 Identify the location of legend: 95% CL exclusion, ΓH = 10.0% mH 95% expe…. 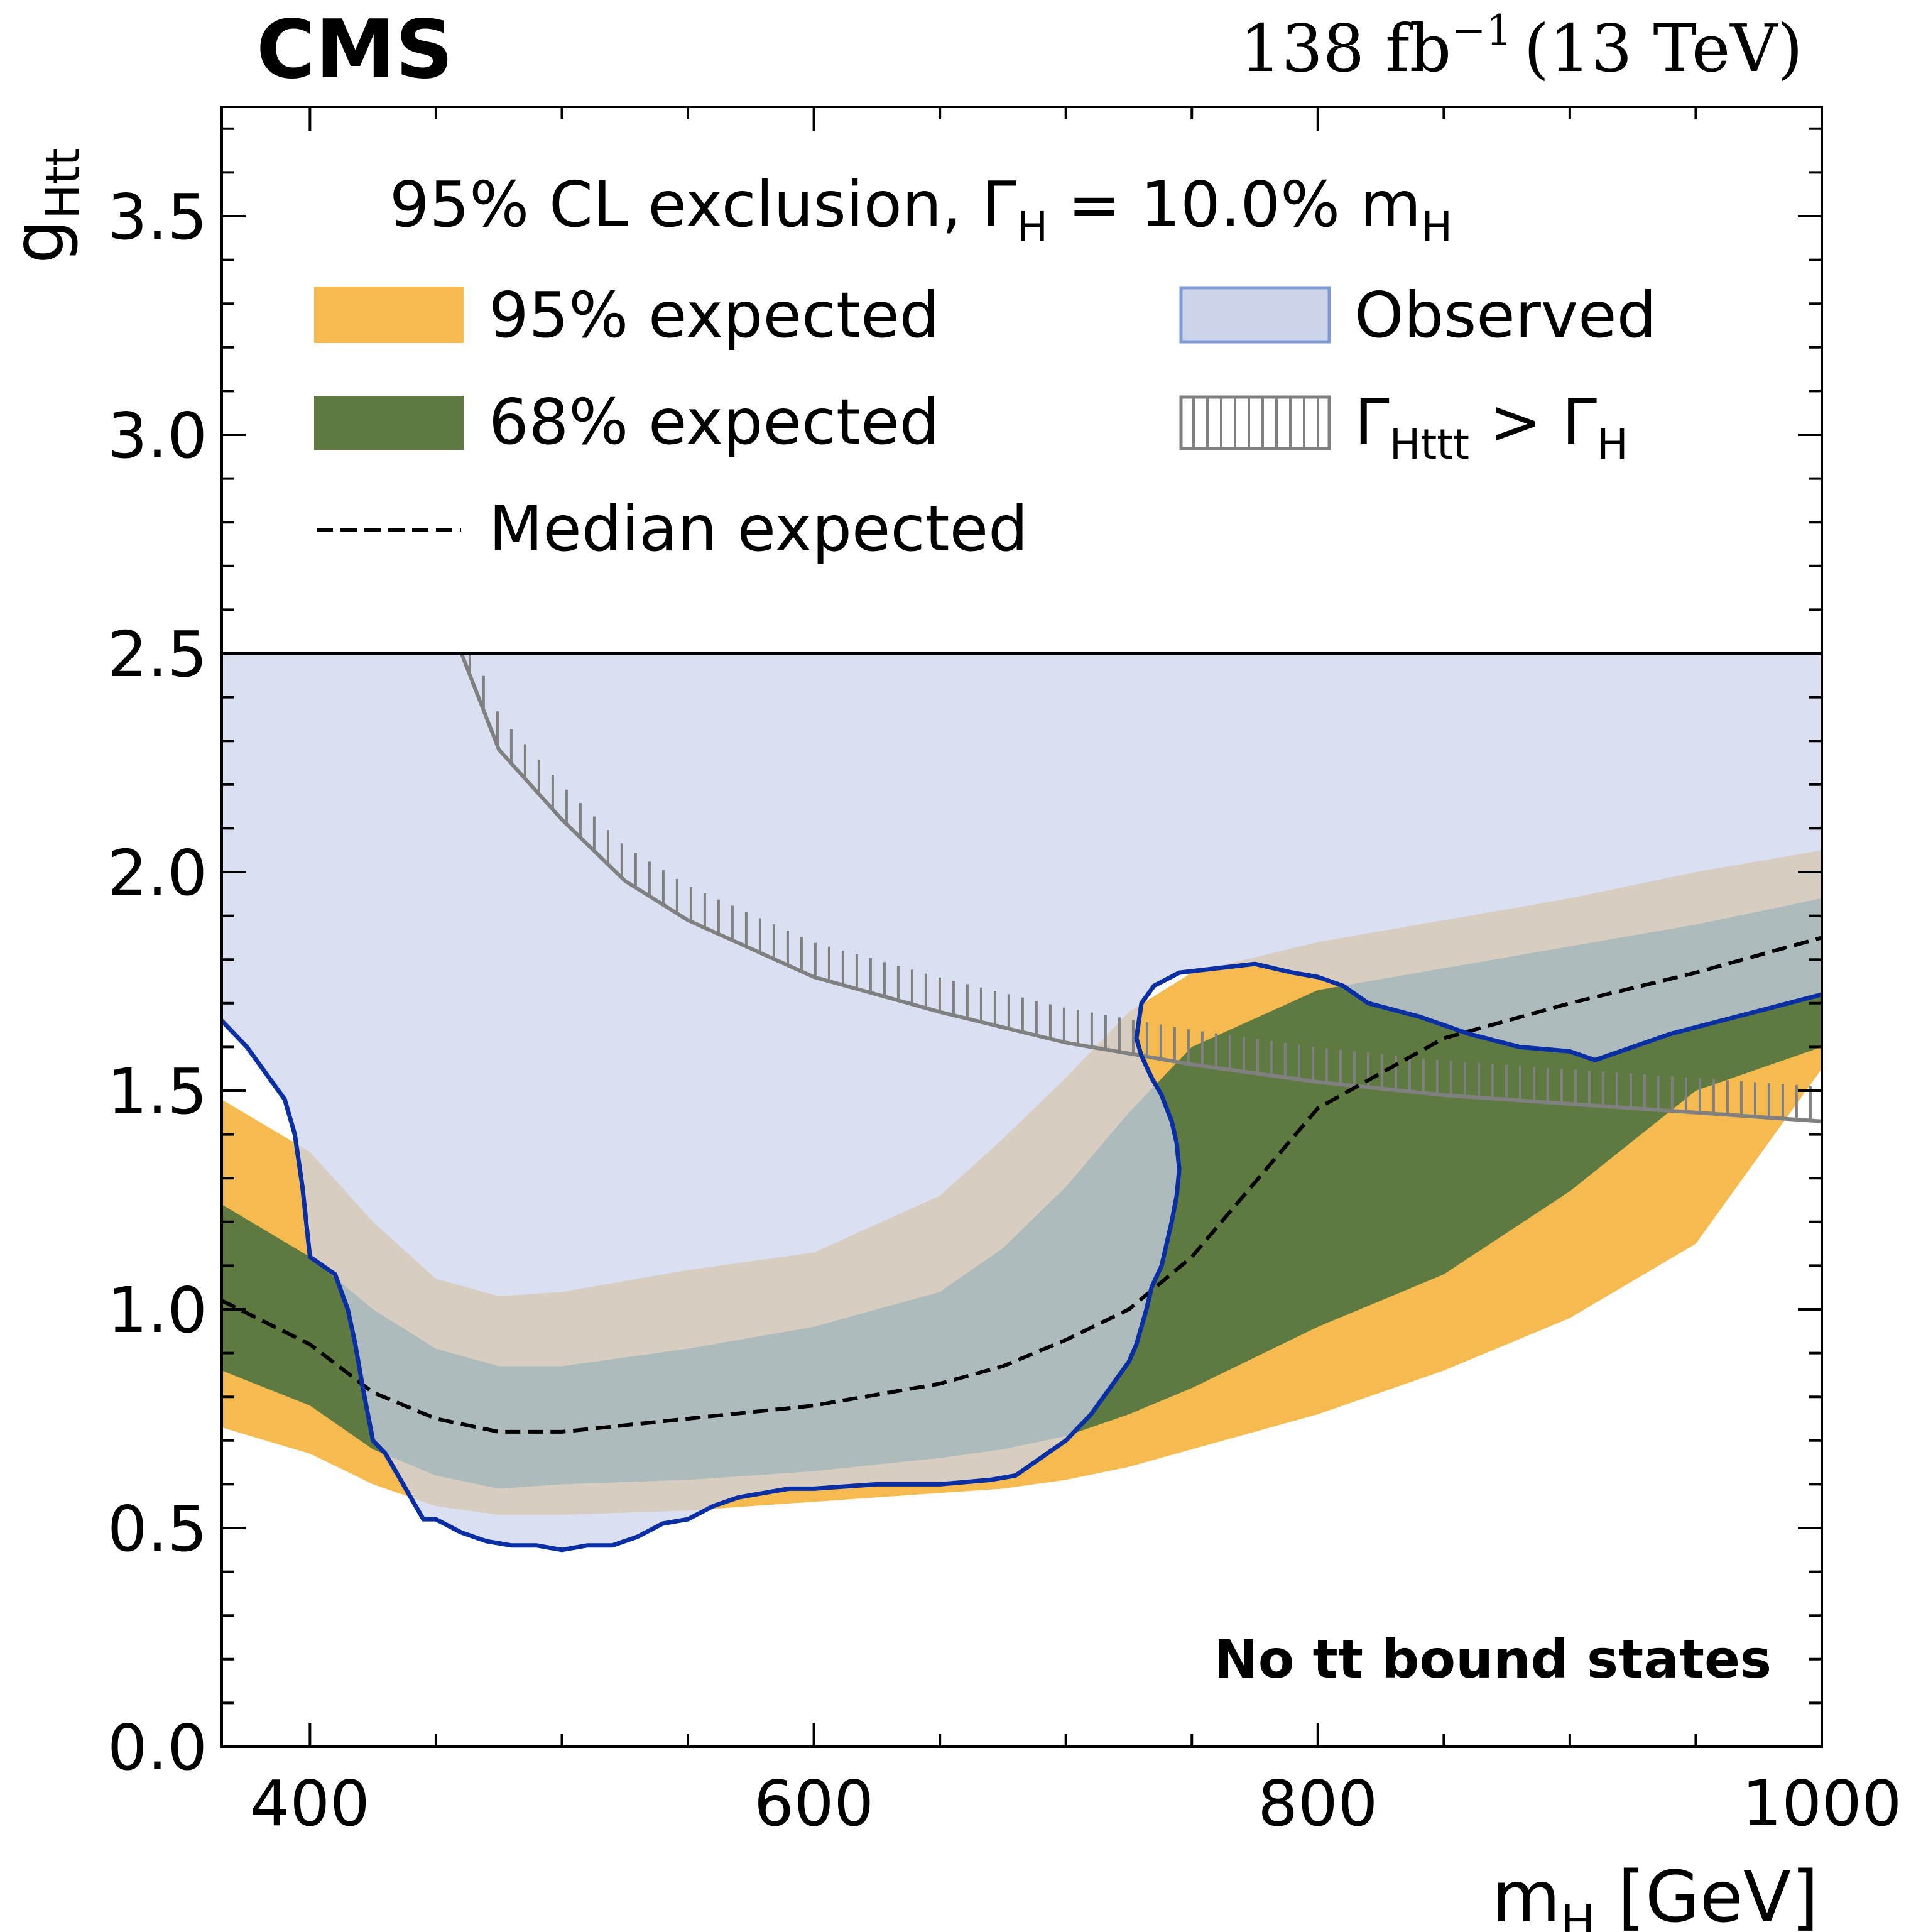
(985, 366).